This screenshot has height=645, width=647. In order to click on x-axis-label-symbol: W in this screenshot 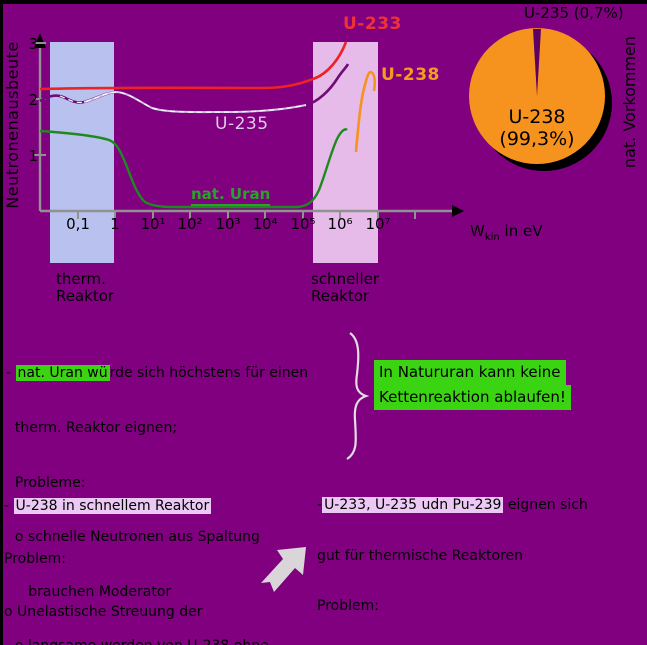, I will do `click(477, 231)`.